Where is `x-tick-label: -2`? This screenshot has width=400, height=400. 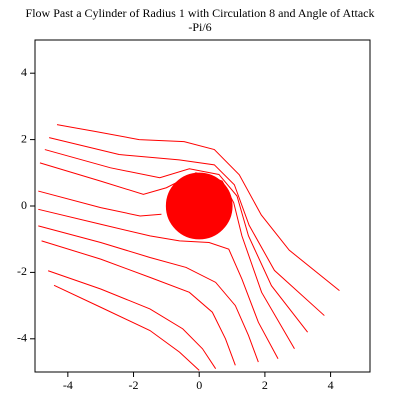
x-tick-label: -2 is located at coordinates (134, 385).